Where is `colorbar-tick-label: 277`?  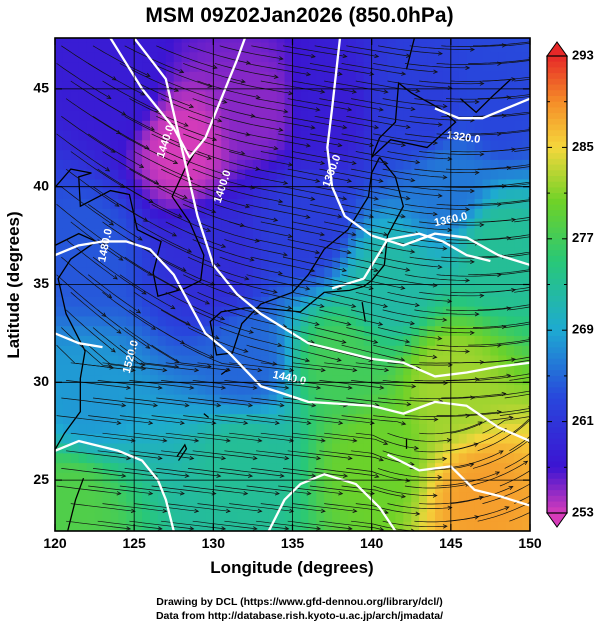
colorbar-tick-label: 277 is located at coordinates (583, 237).